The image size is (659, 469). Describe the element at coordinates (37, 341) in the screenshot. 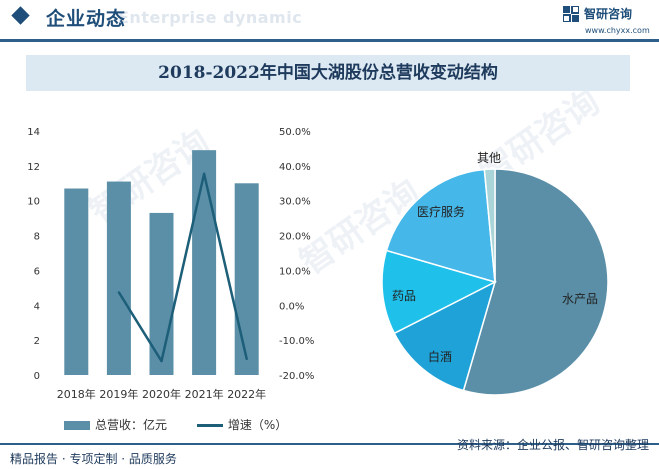

I see `y-left-tick-label: 2` at that location.